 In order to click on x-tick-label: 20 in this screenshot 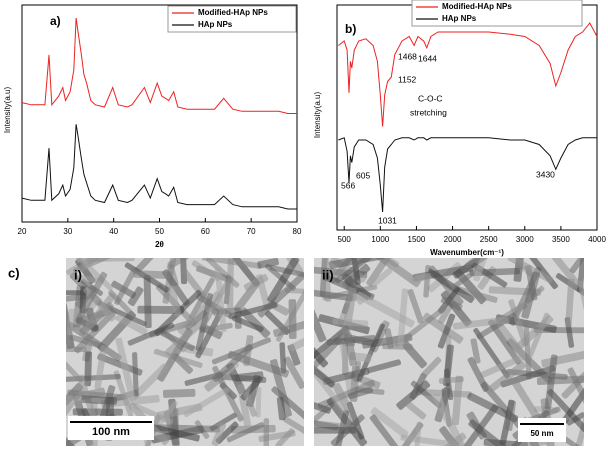, I will do `click(22, 231)`.